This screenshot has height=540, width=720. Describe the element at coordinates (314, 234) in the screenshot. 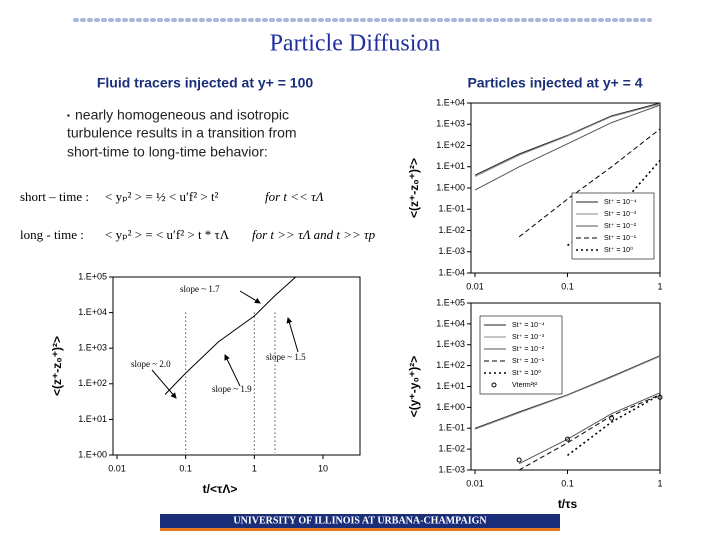

I see `equation-condition: for t >> τΛ and t >> τp` at that location.